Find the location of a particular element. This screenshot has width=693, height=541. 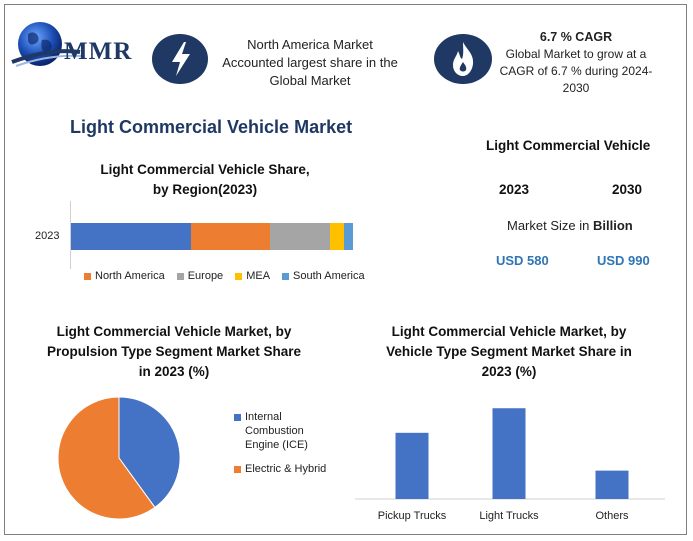

market-value-1: USD 580 is located at coordinates (522, 260).